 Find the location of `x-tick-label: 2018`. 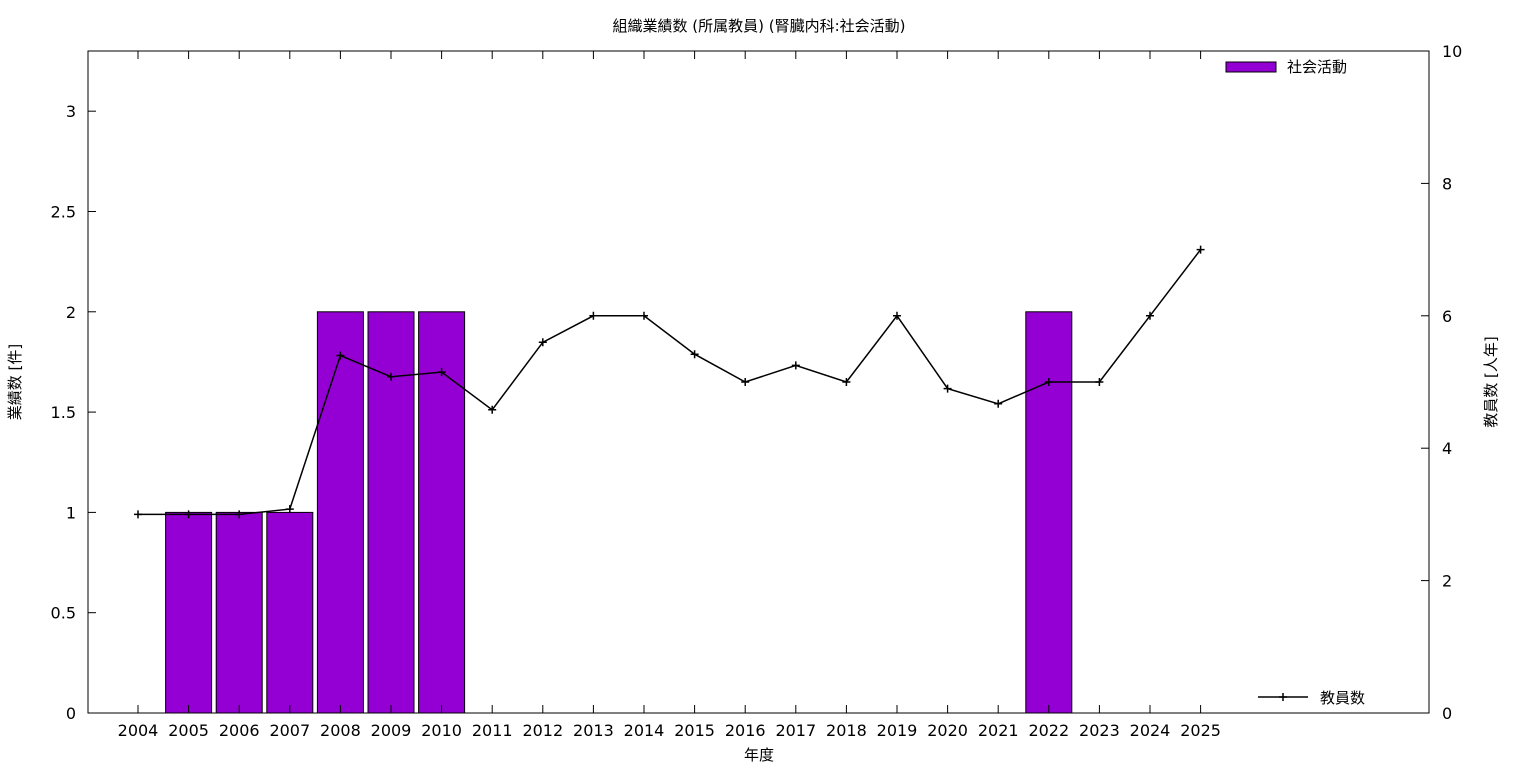

x-tick-label: 2018 is located at coordinates (846, 730).